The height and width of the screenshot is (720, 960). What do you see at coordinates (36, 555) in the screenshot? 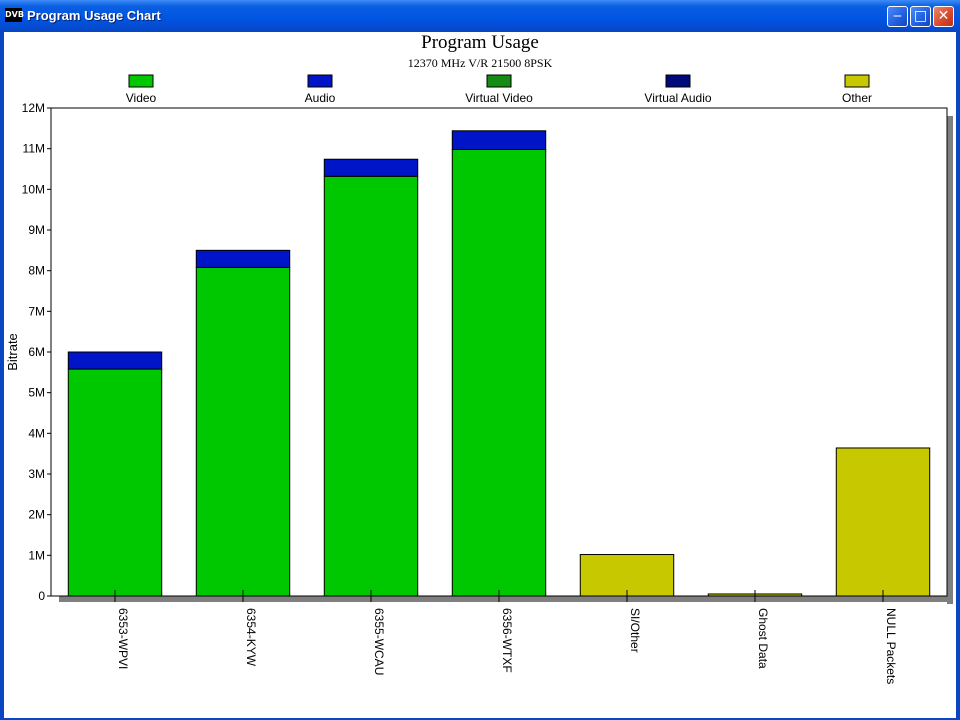
I see `y-tick-label: 1M` at bounding box center [36, 555].